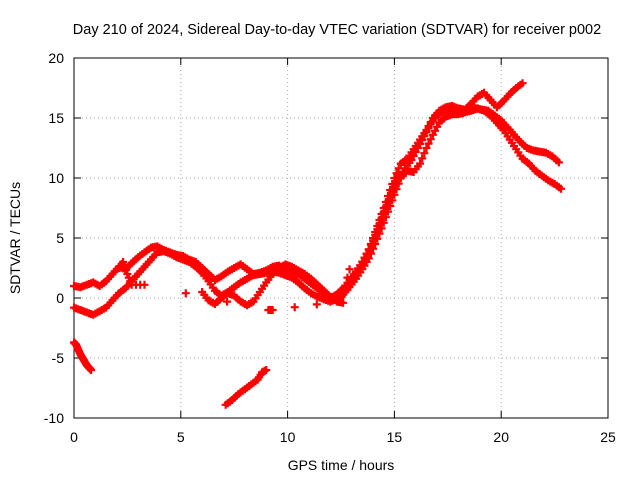  What do you see at coordinates (608, 437) in the screenshot?
I see `x-tick-label: 25` at bounding box center [608, 437].